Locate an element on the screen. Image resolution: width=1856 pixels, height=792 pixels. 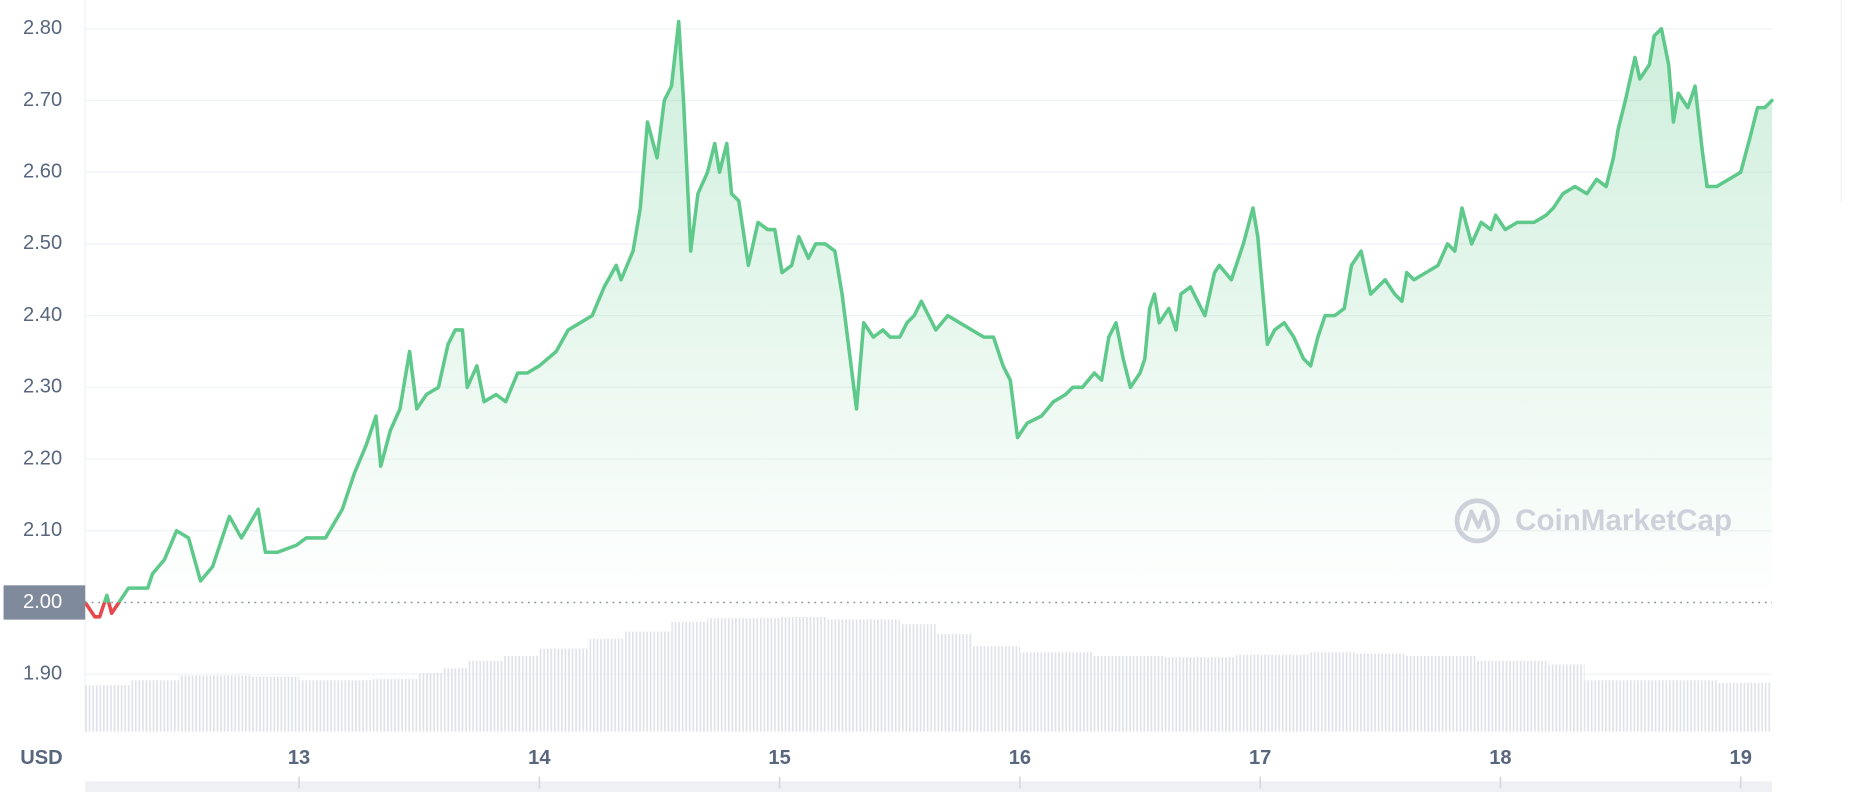
x-tick-label: 13 is located at coordinates (299, 758).